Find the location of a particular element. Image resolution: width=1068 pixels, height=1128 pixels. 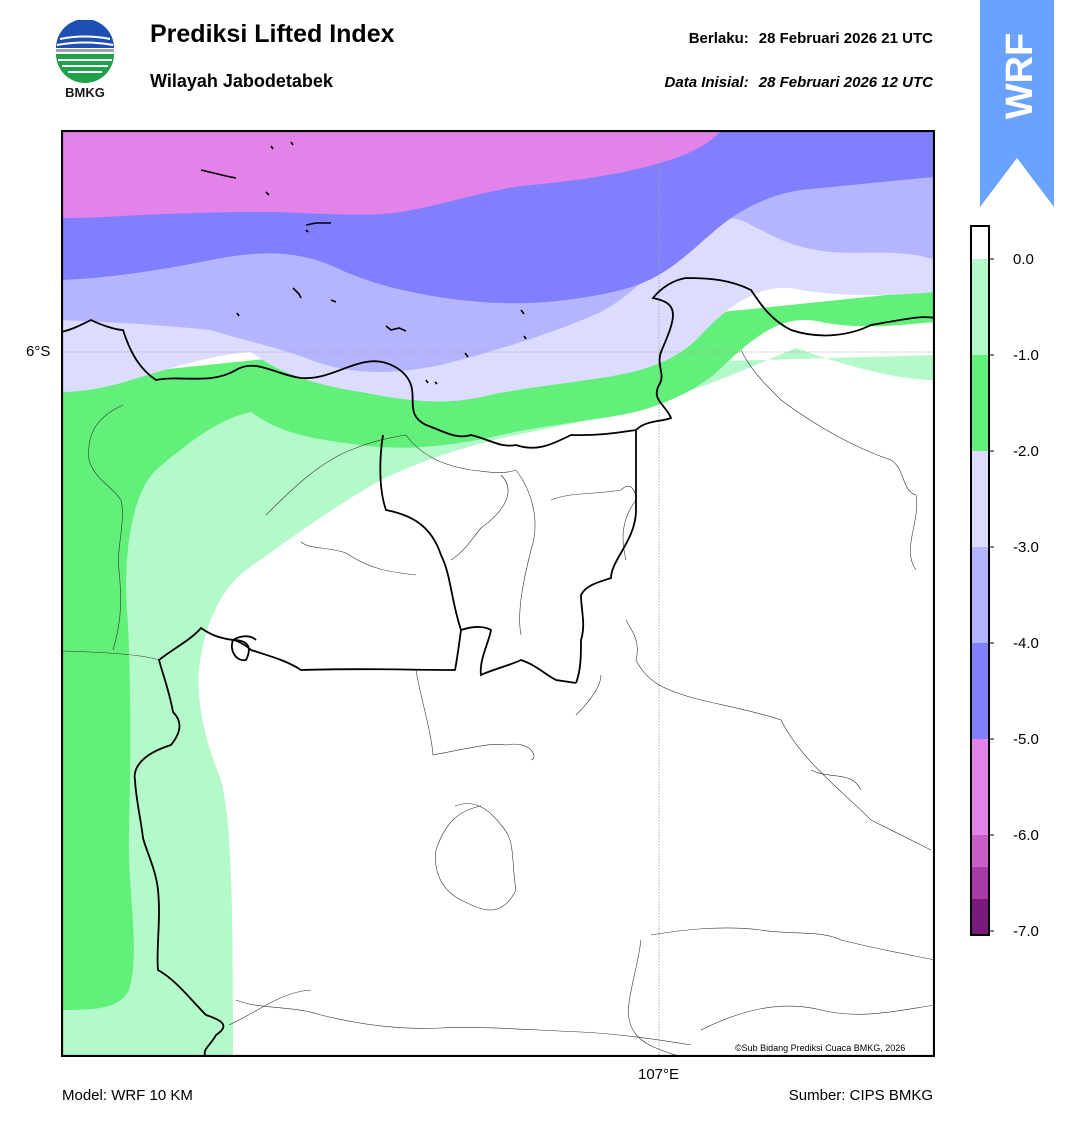

init-time-value: 28 Februari 2026 12 UTC is located at coordinates (845, 82).